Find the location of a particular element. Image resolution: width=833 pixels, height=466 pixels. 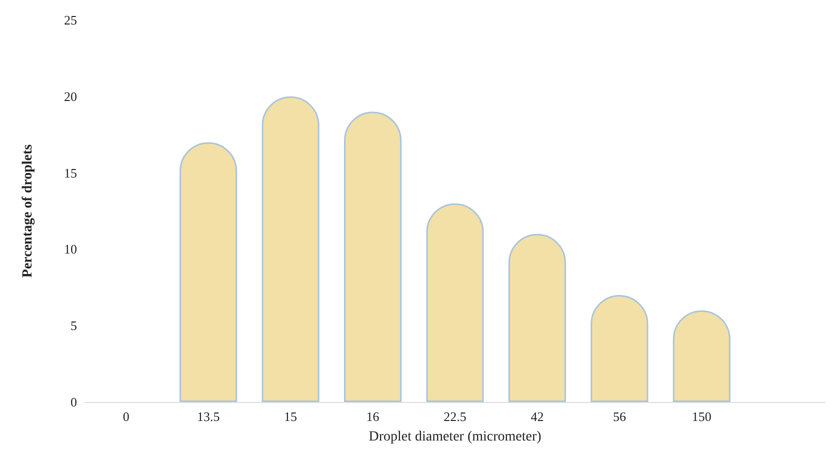

x-tick-label: 150 is located at coordinates (702, 416).